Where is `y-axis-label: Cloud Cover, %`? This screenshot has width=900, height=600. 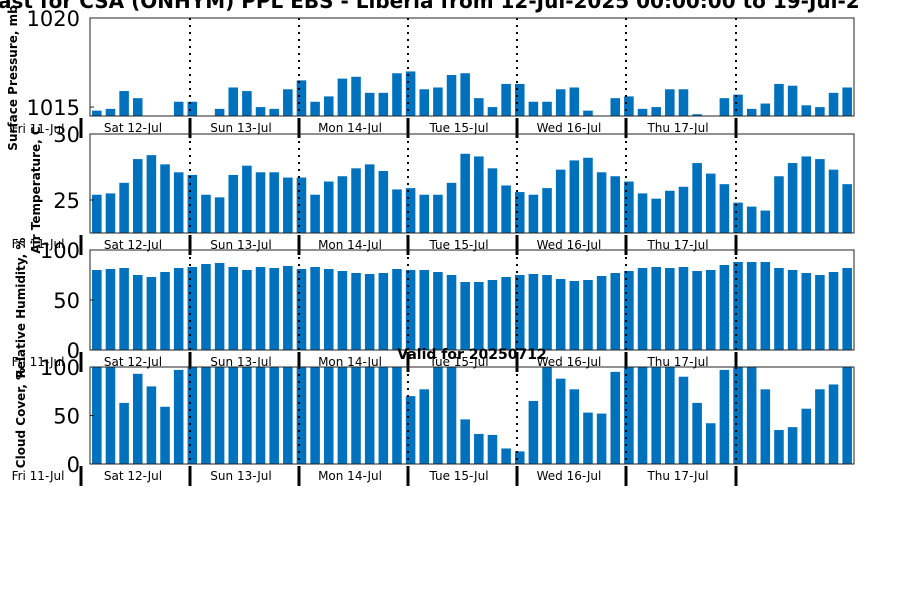 y-axis-label: Cloud Cover, % is located at coordinates (21, 418).